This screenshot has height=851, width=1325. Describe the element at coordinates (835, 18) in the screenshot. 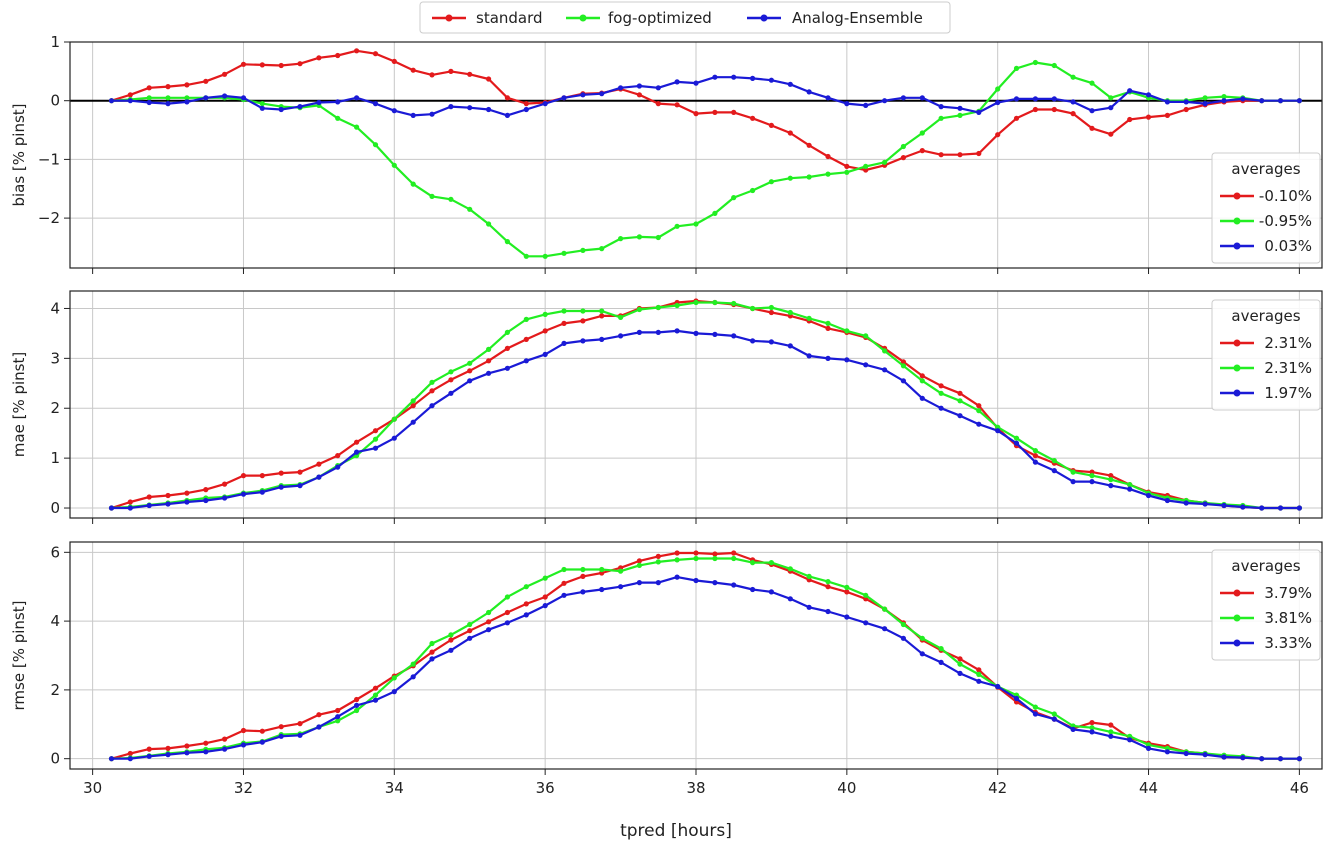

I see `top-legend-entry-analog-ensemble: Analog-Ensemble` at that location.